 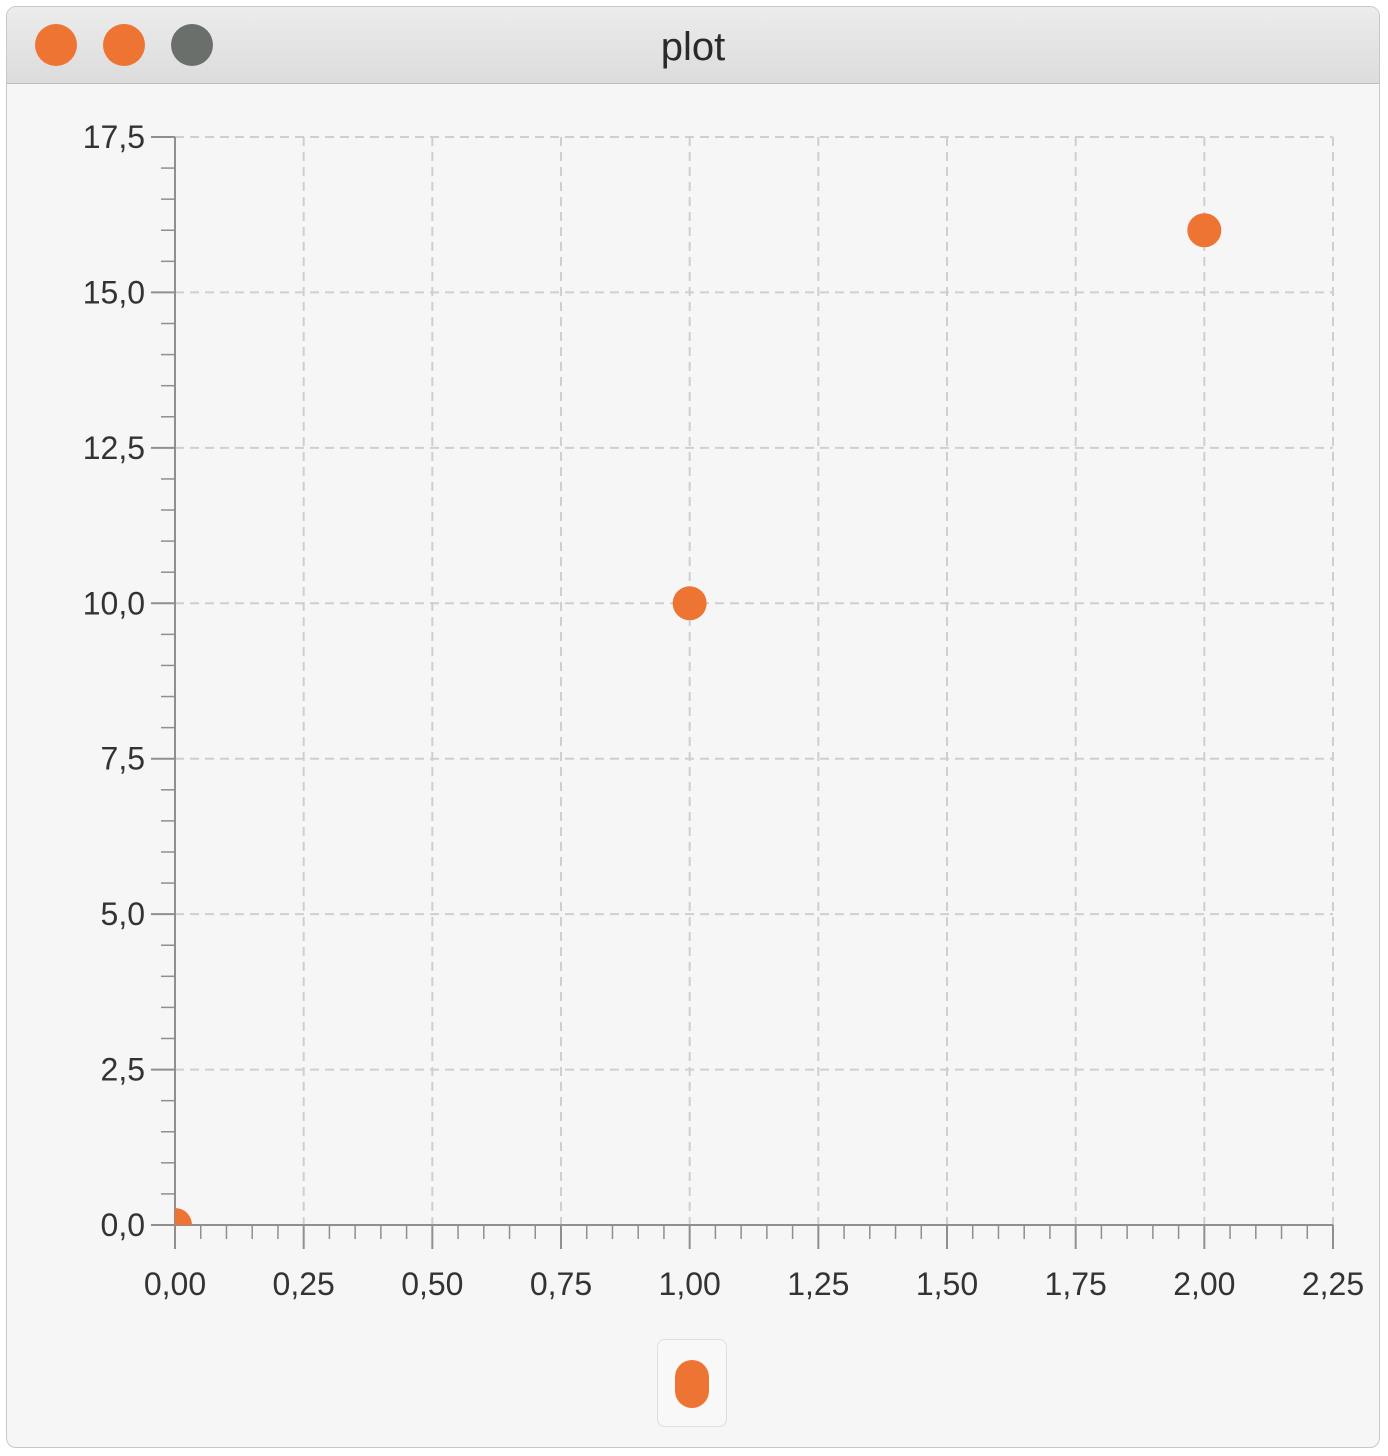 What do you see at coordinates (114, 137) in the screenshot?
I see `y-tick-label: 17,5` at bounding box center [114, 137].